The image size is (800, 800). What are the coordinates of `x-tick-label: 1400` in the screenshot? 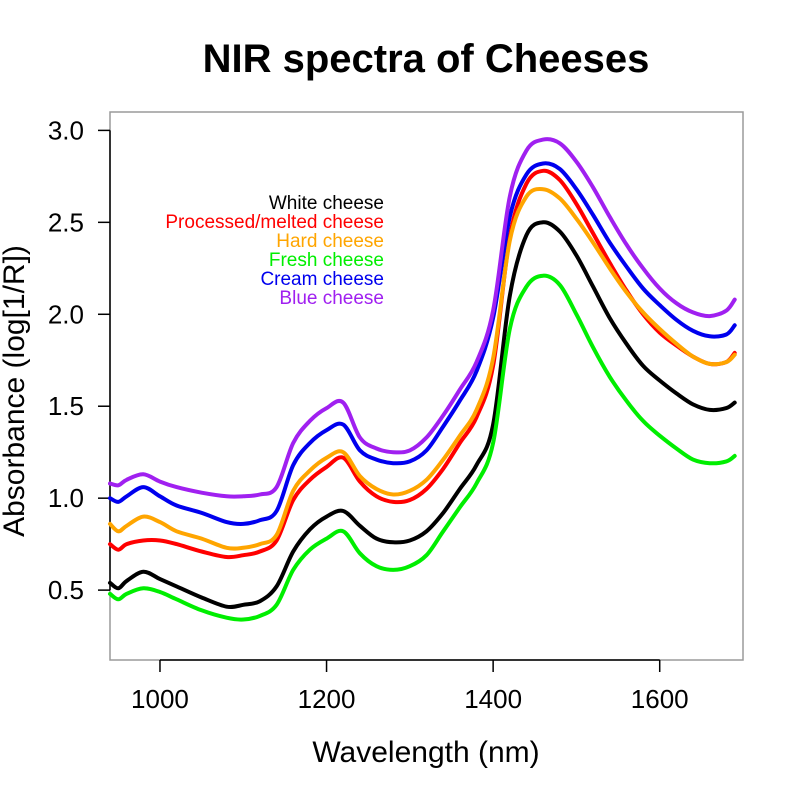 It's located at (493, 699).